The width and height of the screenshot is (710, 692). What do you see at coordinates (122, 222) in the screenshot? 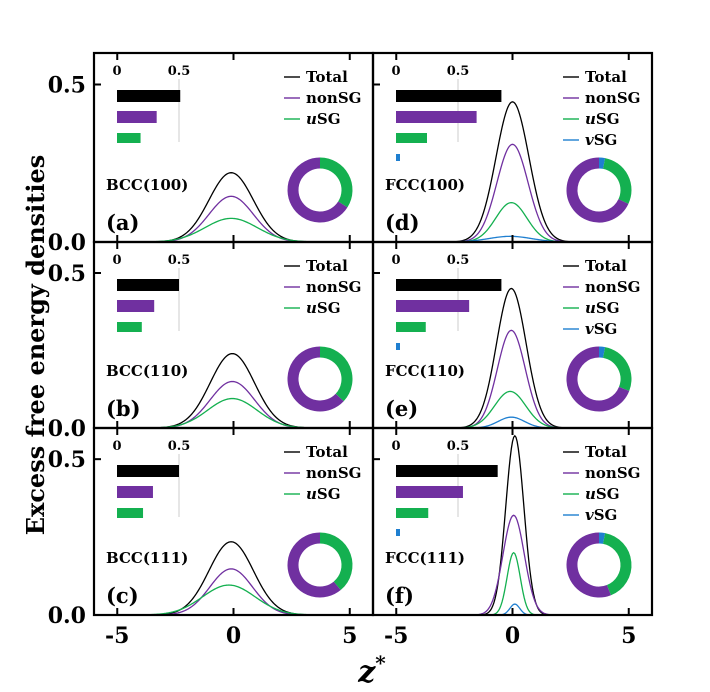
I see `panel-tag: (a)` at bounding box center [122, 222].